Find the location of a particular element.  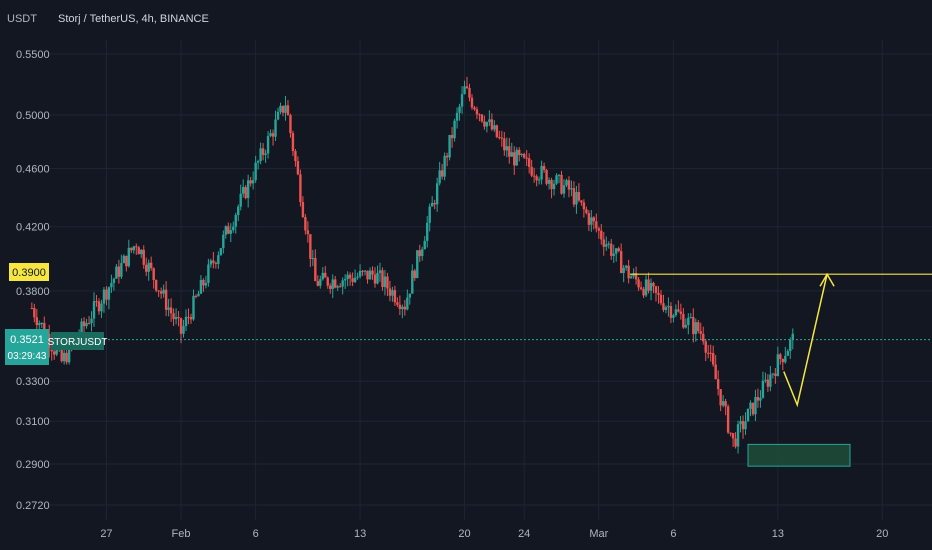

svg-text: STORJUSDT is located at coordinates (78, 342).